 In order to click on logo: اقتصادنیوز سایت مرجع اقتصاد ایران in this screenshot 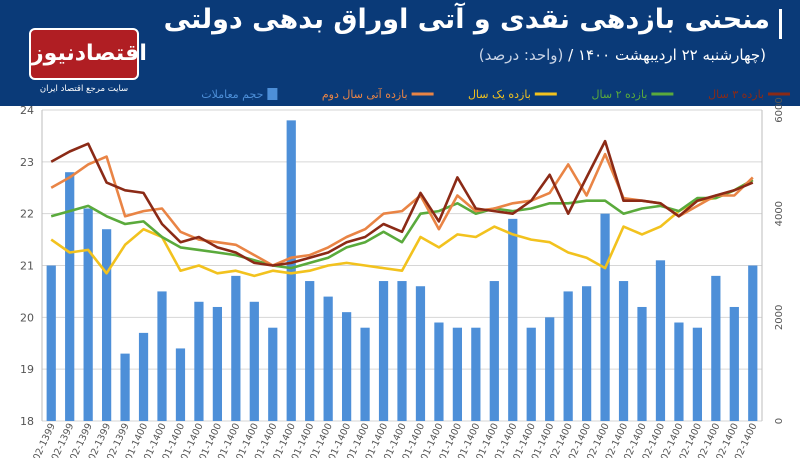, I will do `click(88, 63)`.